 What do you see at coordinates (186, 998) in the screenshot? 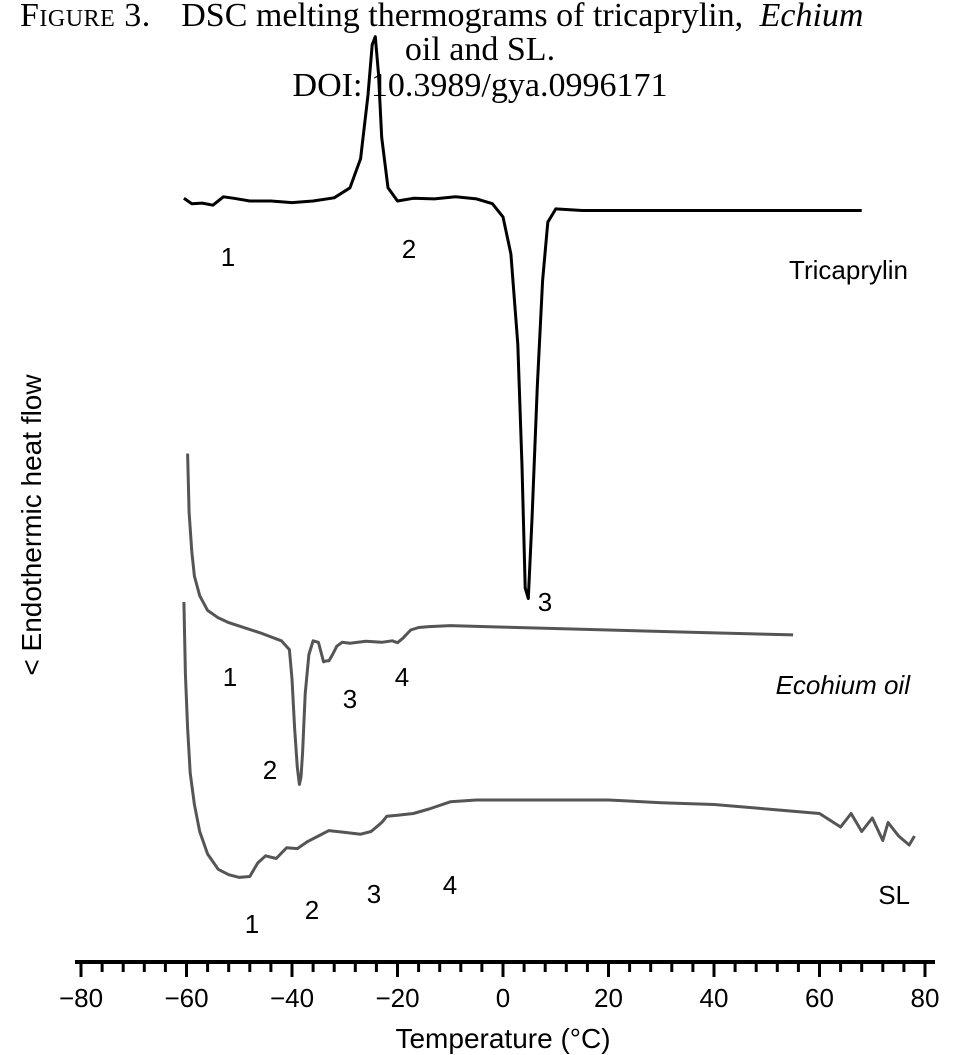
I see `x-tick-label: −60` at bounding box center [186, 998].